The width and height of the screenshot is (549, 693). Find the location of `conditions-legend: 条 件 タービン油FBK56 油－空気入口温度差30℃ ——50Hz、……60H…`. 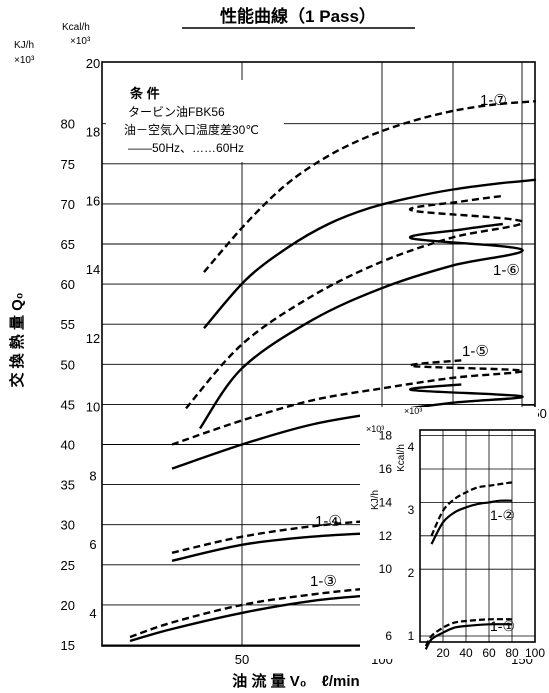

conditions-legend: 条 件 タービン油FBK56 油－空気入口温度差30℃ ——50Hz、……60H… is located at coordinates (195, 121).